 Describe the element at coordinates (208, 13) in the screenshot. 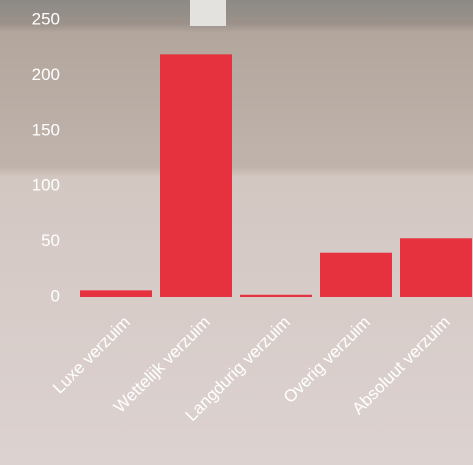

I see `background-detail` at that location.